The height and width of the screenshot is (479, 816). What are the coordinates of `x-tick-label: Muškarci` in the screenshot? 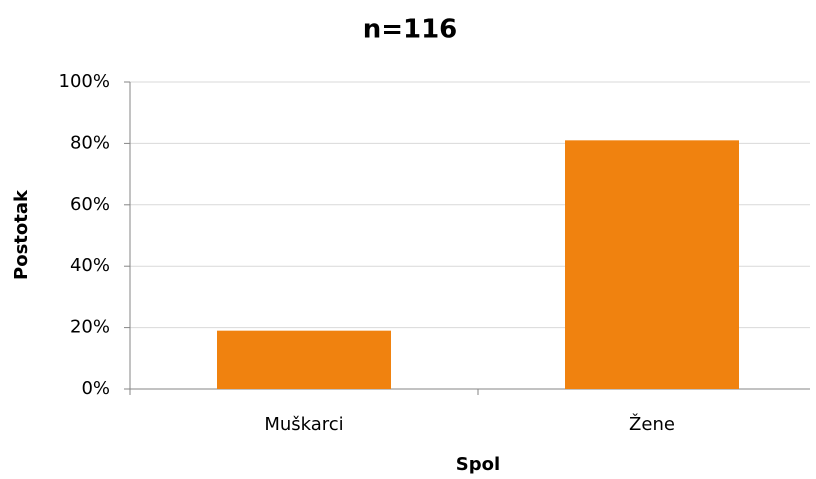 It's located at (303, 424).